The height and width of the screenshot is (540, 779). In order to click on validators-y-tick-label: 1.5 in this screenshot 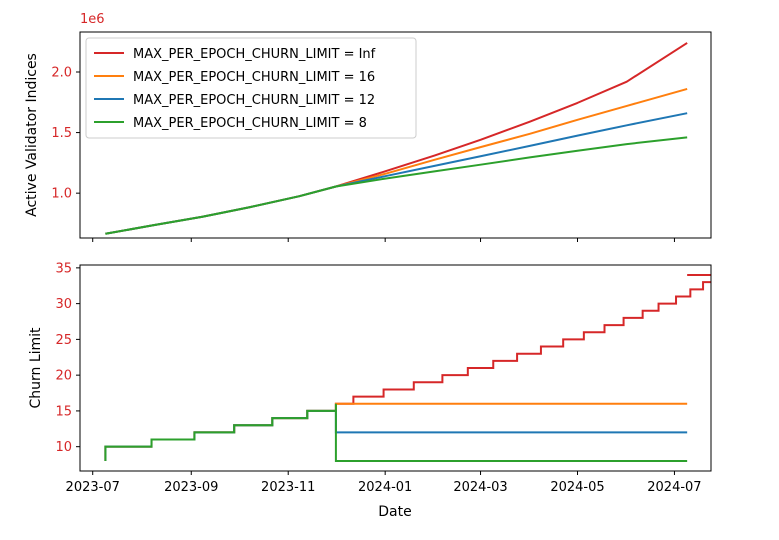, I will do `click(61, 133)`.